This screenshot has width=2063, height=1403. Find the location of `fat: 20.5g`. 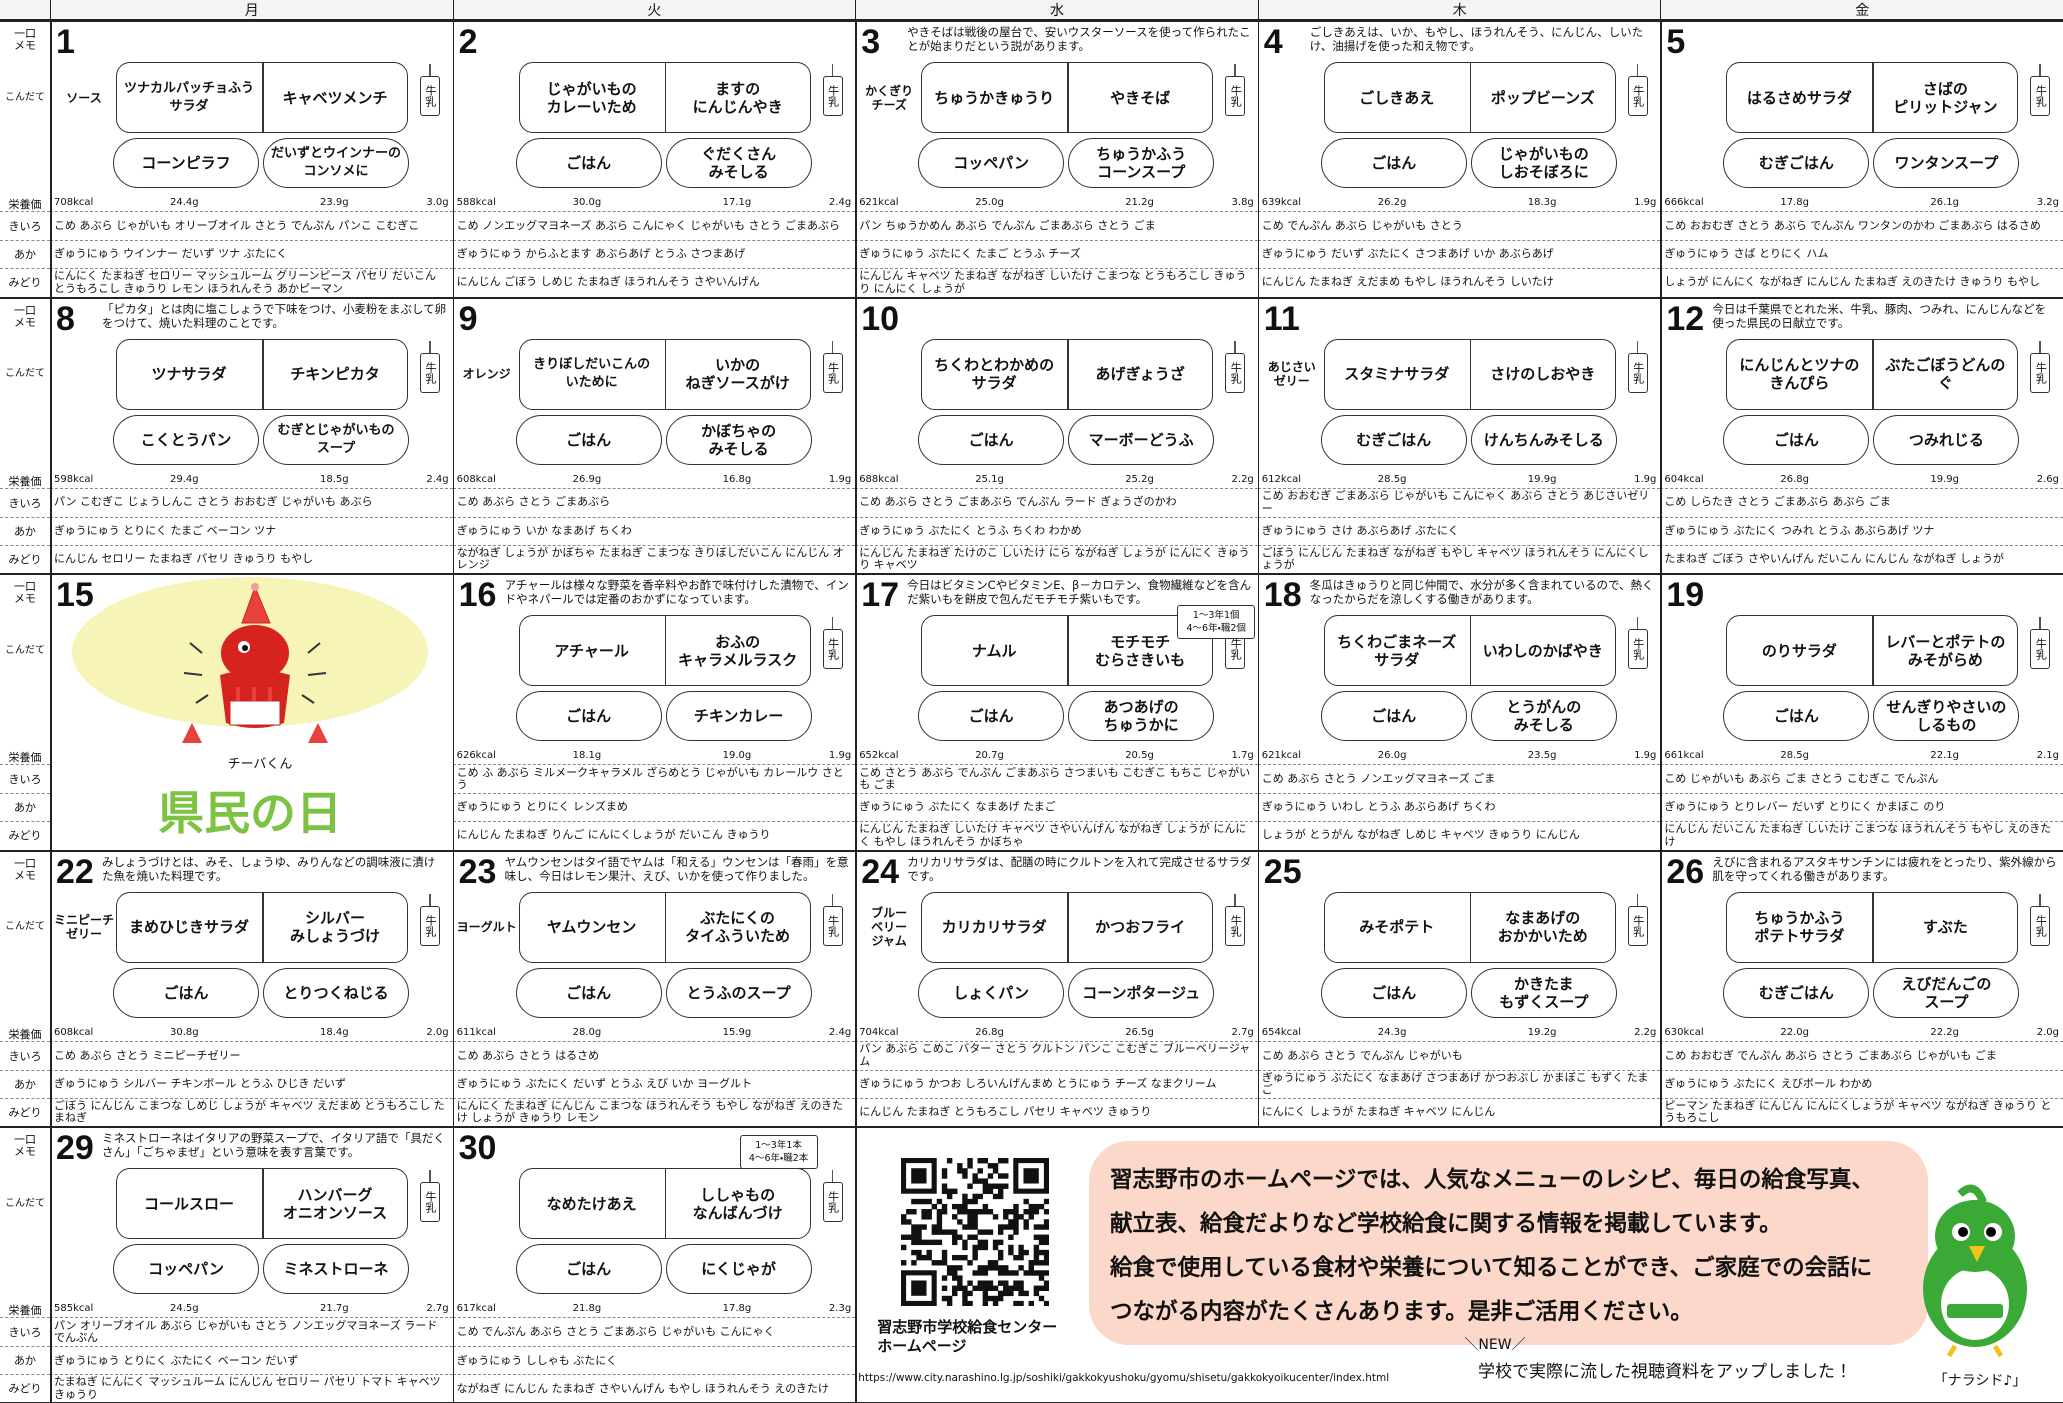

fat: 20.5g is located at coordinates (1139, 756).